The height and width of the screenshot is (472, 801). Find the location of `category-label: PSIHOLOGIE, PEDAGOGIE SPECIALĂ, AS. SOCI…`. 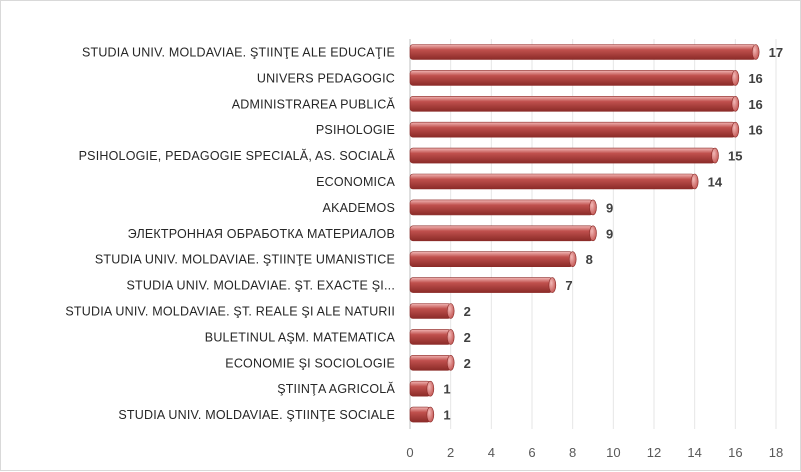

category-label: PSIHOLOGIE, PEDAGOGIE SPECIALĂ, AS. SOCI… is located at coordinates (237, 155).